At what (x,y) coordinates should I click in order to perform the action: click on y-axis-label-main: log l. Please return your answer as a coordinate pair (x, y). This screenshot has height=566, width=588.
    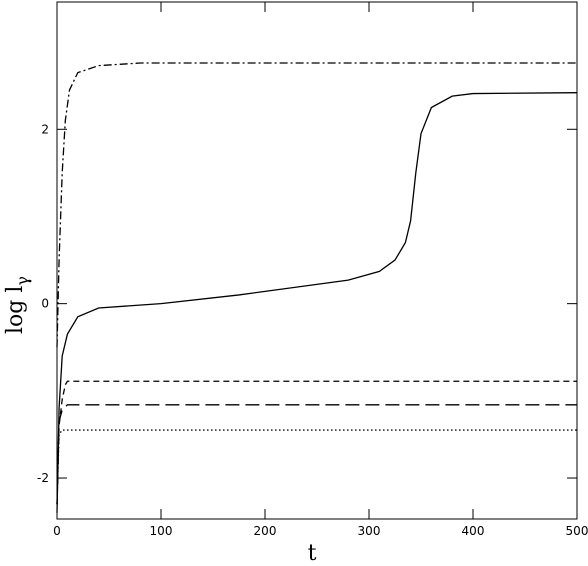
    Looking at the image, I should click on (15, 310).